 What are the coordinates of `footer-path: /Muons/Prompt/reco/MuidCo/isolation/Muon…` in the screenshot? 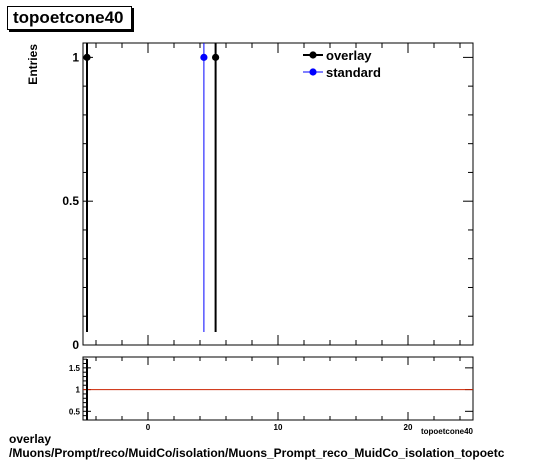 It's located at (257, 453).